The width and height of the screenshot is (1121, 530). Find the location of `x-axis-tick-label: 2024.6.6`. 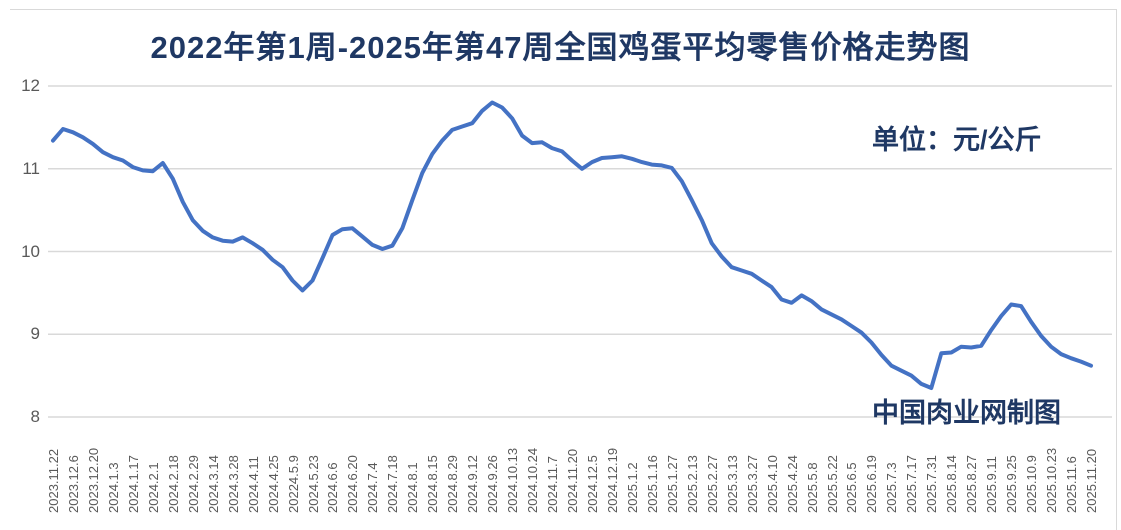

x-axis-tick-label: 2024.6.6 is located at coordinates (333, 487).